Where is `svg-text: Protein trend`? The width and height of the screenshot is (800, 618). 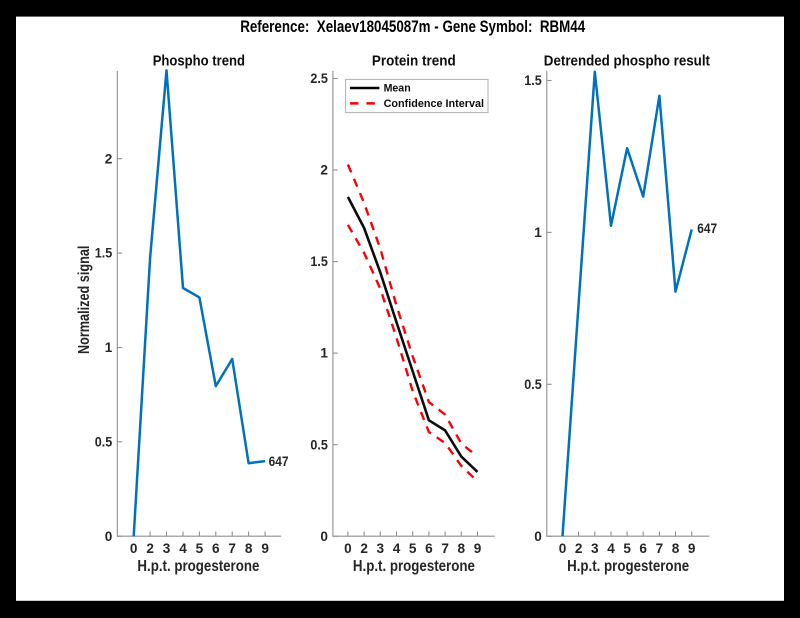
svg-text: Protein trend is located at coordinates (414, 61).